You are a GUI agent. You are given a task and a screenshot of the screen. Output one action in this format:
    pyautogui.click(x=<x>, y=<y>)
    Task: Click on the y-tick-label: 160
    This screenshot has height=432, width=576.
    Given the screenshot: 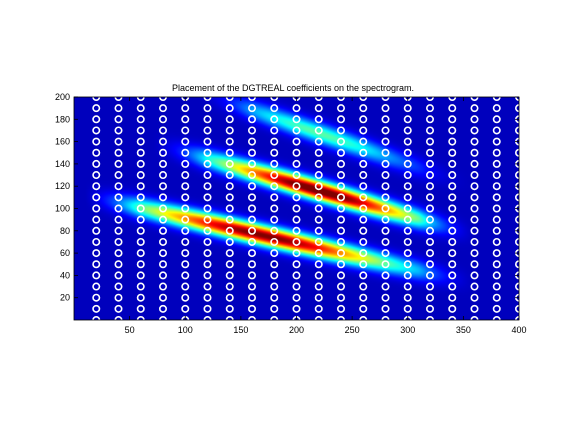 What is the action you would take?
    pyautogui.click(x=62, y=142)
    